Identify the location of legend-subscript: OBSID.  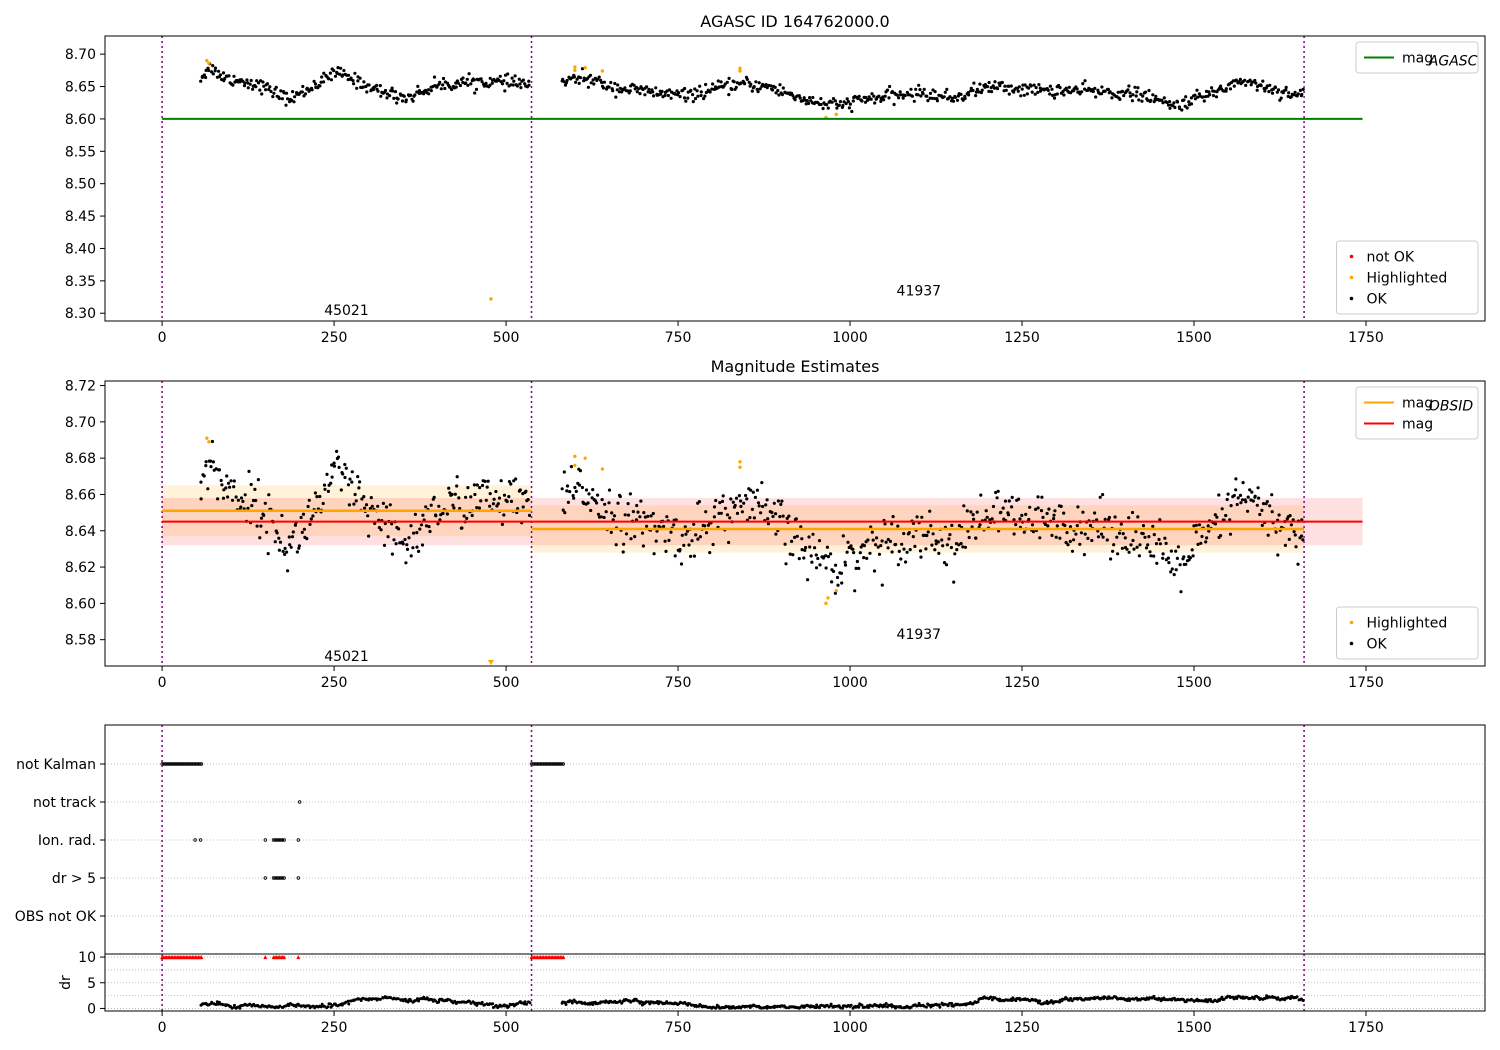
(1451, 407).